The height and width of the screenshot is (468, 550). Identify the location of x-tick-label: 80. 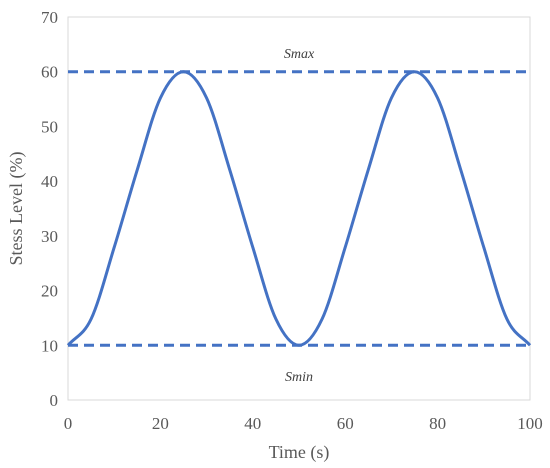
(437, 423).